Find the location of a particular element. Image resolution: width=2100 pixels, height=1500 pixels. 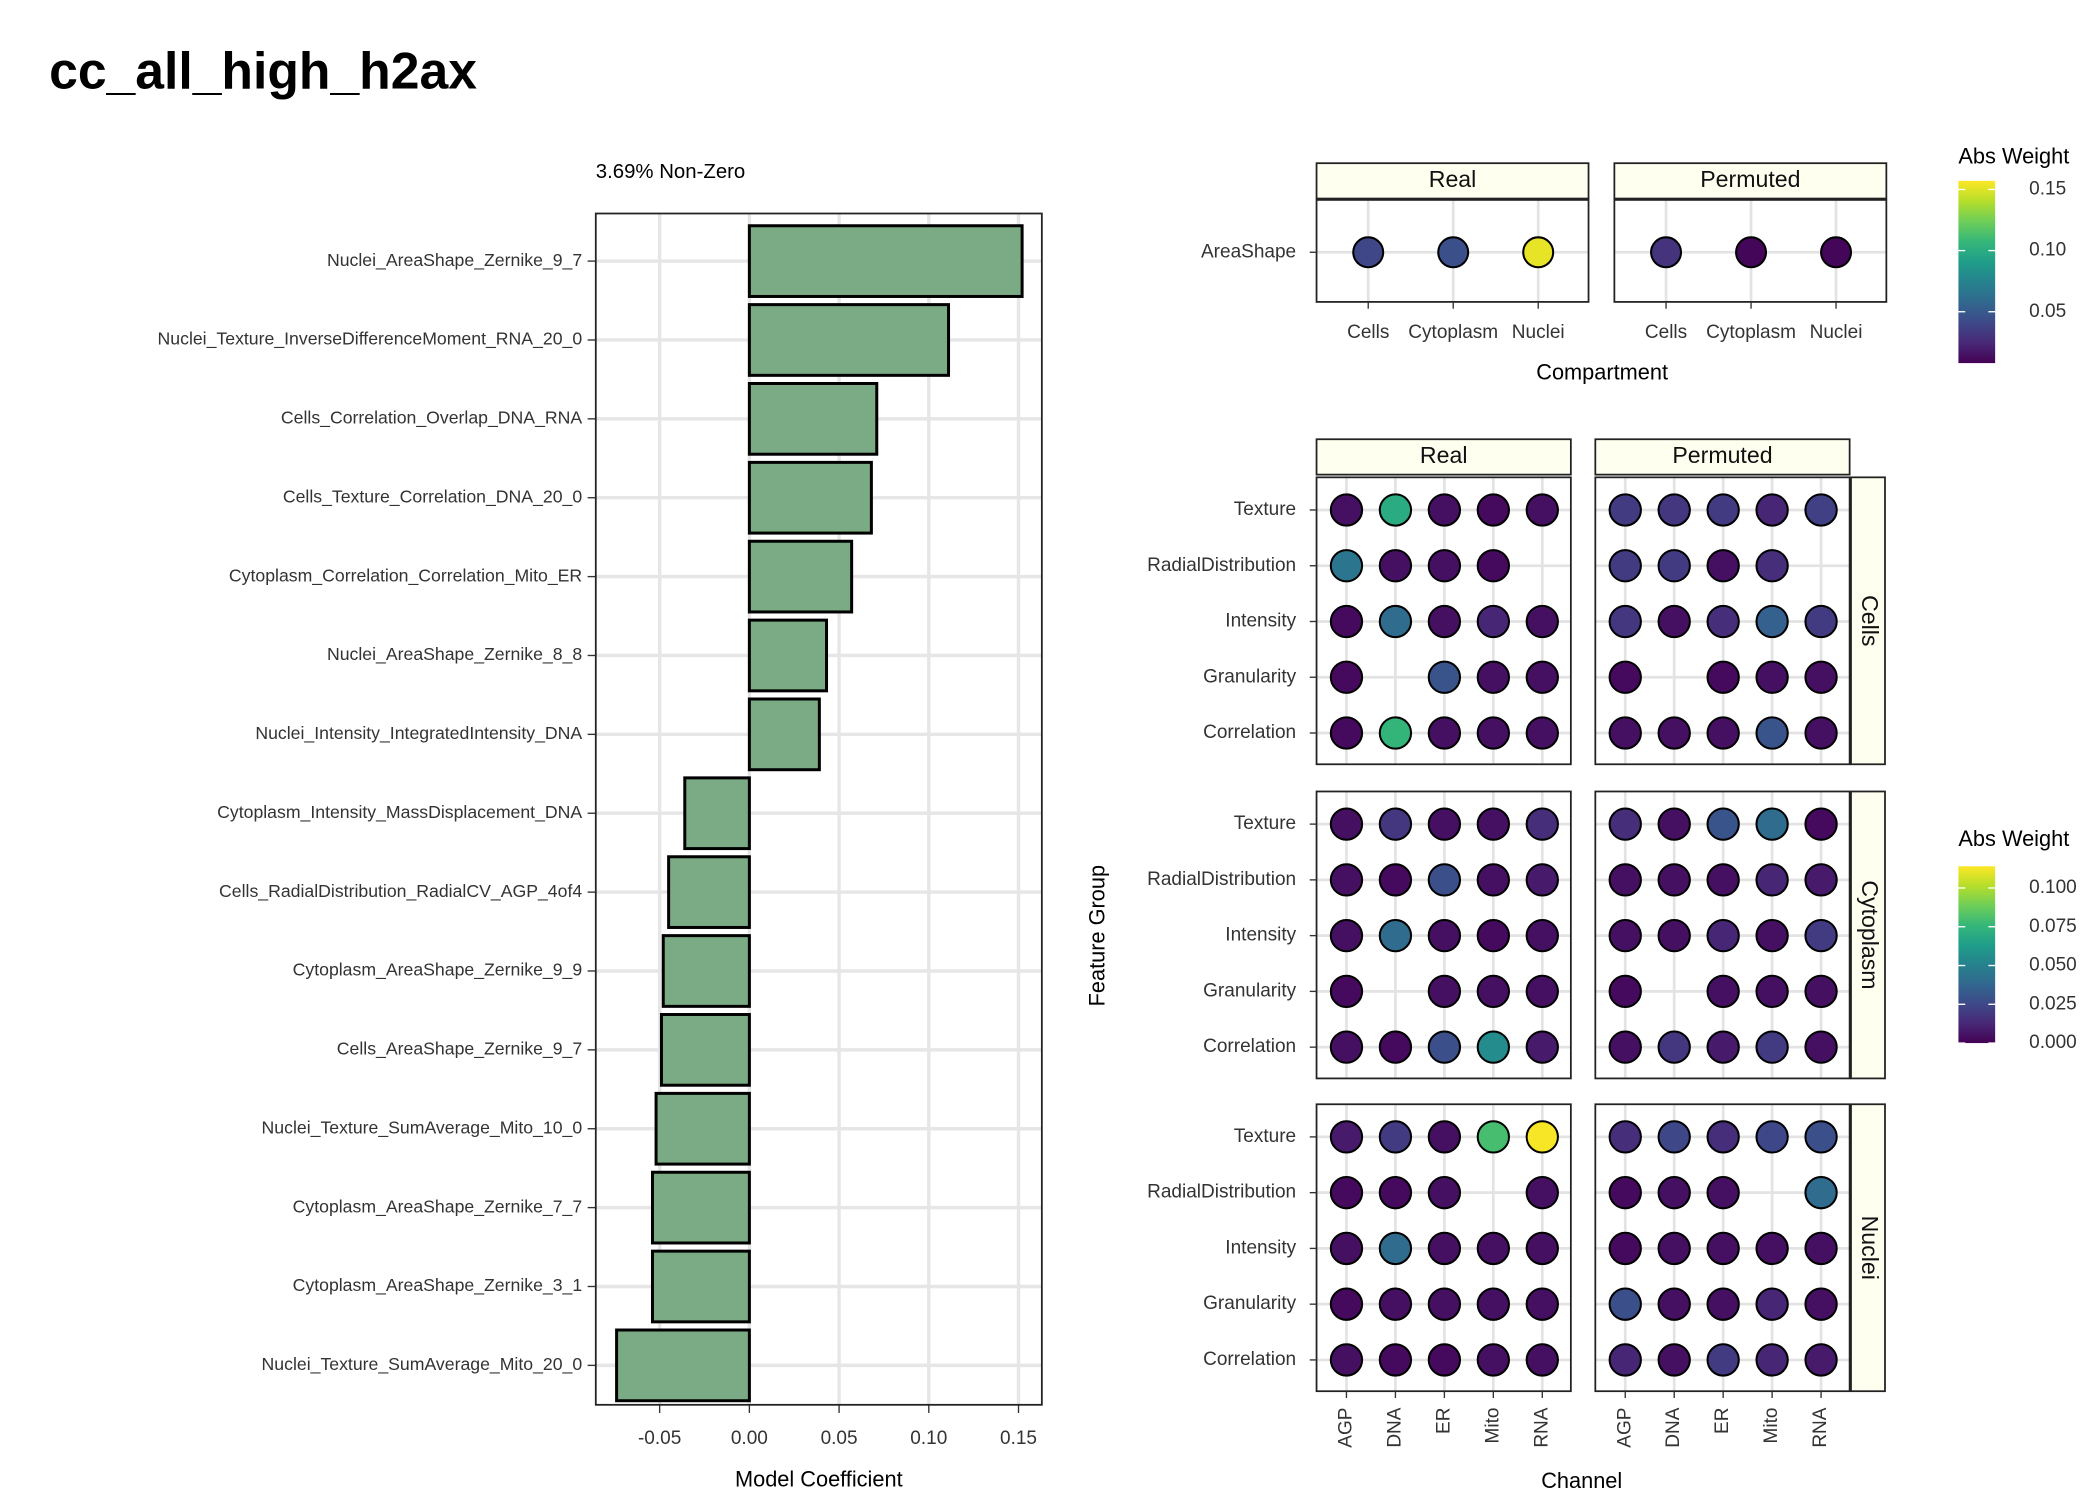

y-tick-label: Cells_AreaShape_Zernike_9_7 is located at coordinates (459, 1049).